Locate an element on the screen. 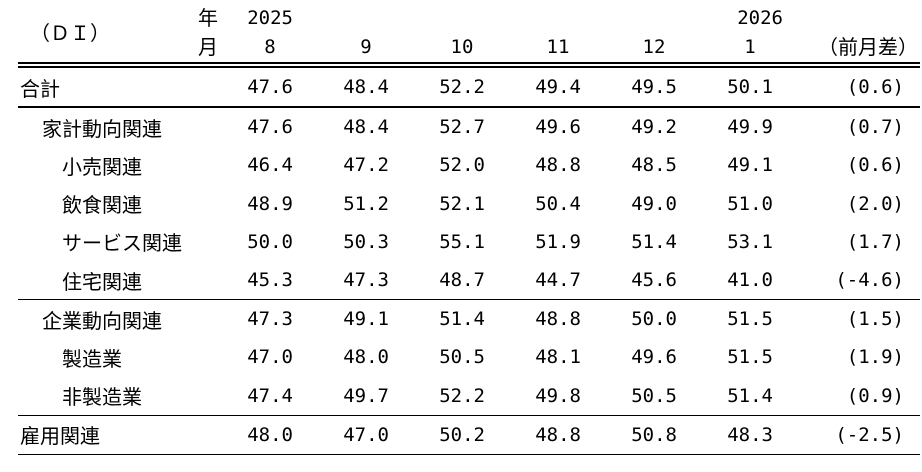 The image size is (922, 472). row-label: 製造業 is located at coordinates (92, 358).